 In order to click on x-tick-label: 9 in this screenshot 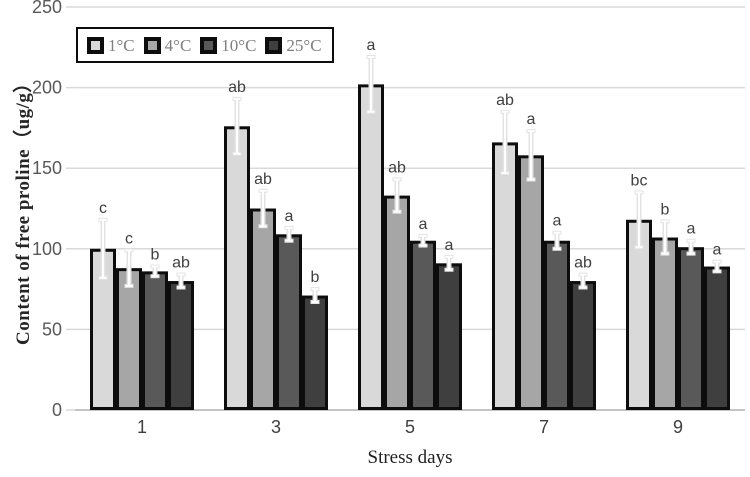, I will do `click(678, 427)`.